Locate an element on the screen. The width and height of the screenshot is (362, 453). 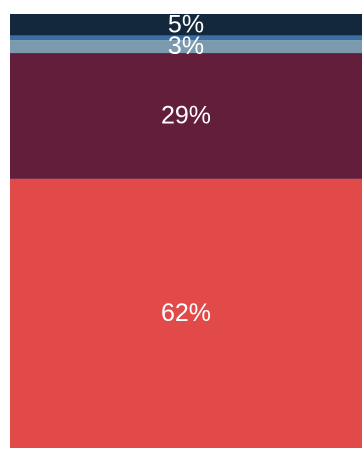
data-label-4: 62% is located at coordinates (186, 313).